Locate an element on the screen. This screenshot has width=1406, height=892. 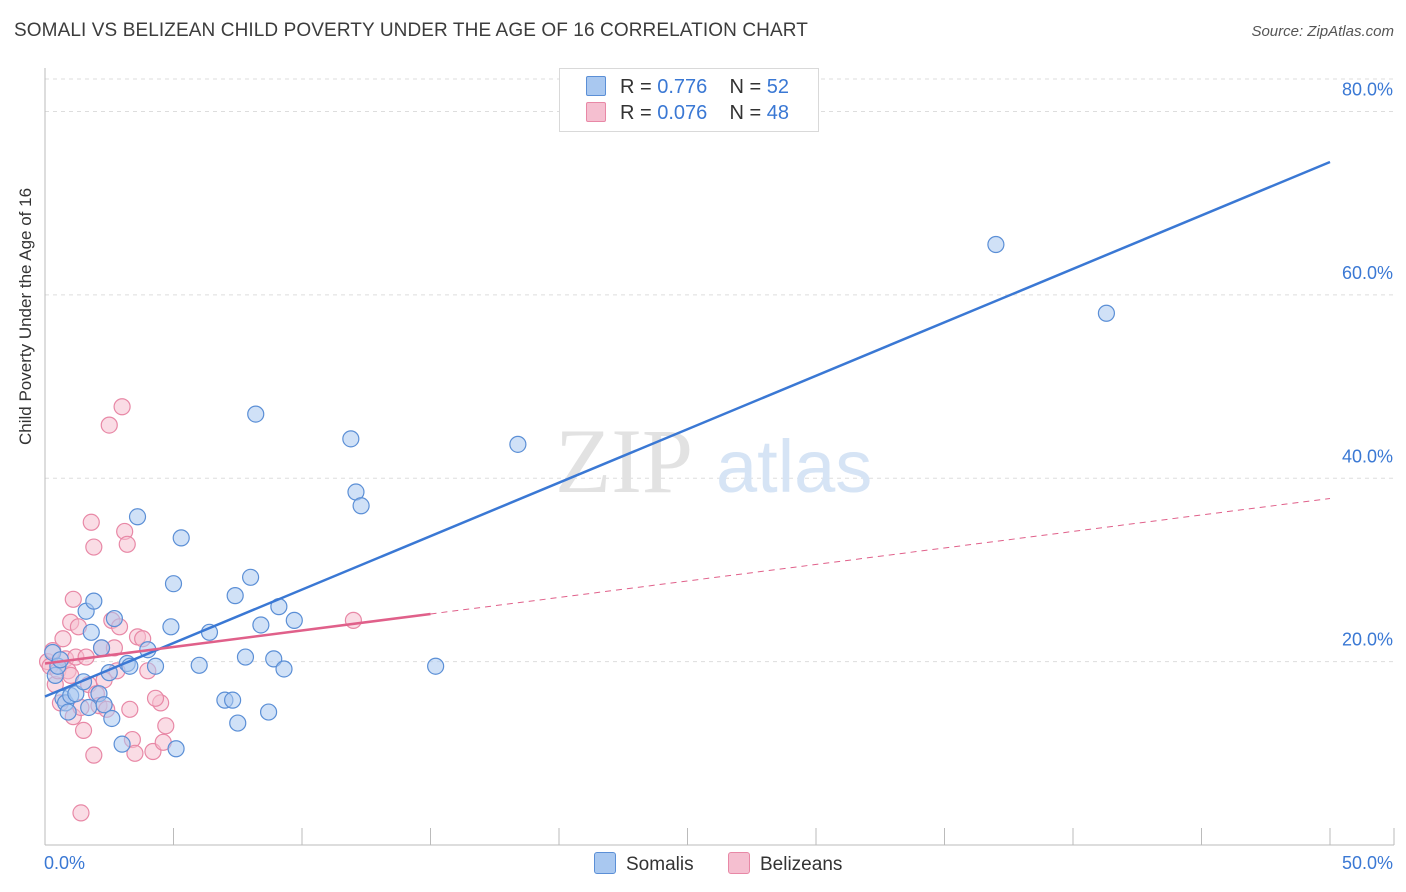
belizean-trend-line is located at coordinates (237, 638).